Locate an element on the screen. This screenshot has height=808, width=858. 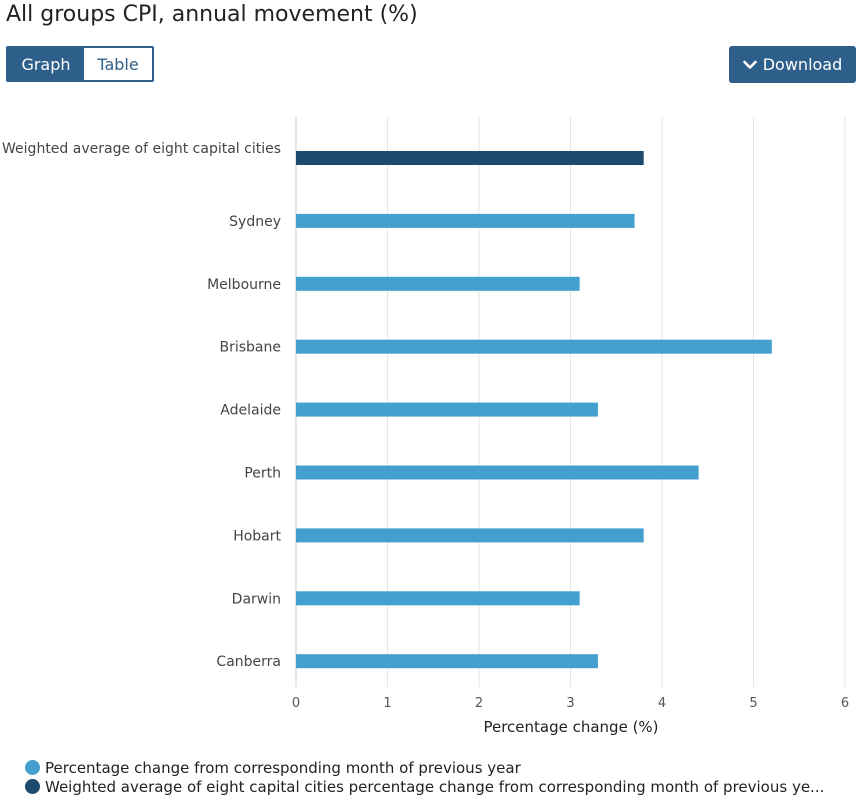
view-toggle: Graph Table is located at coordinates (80, 64).